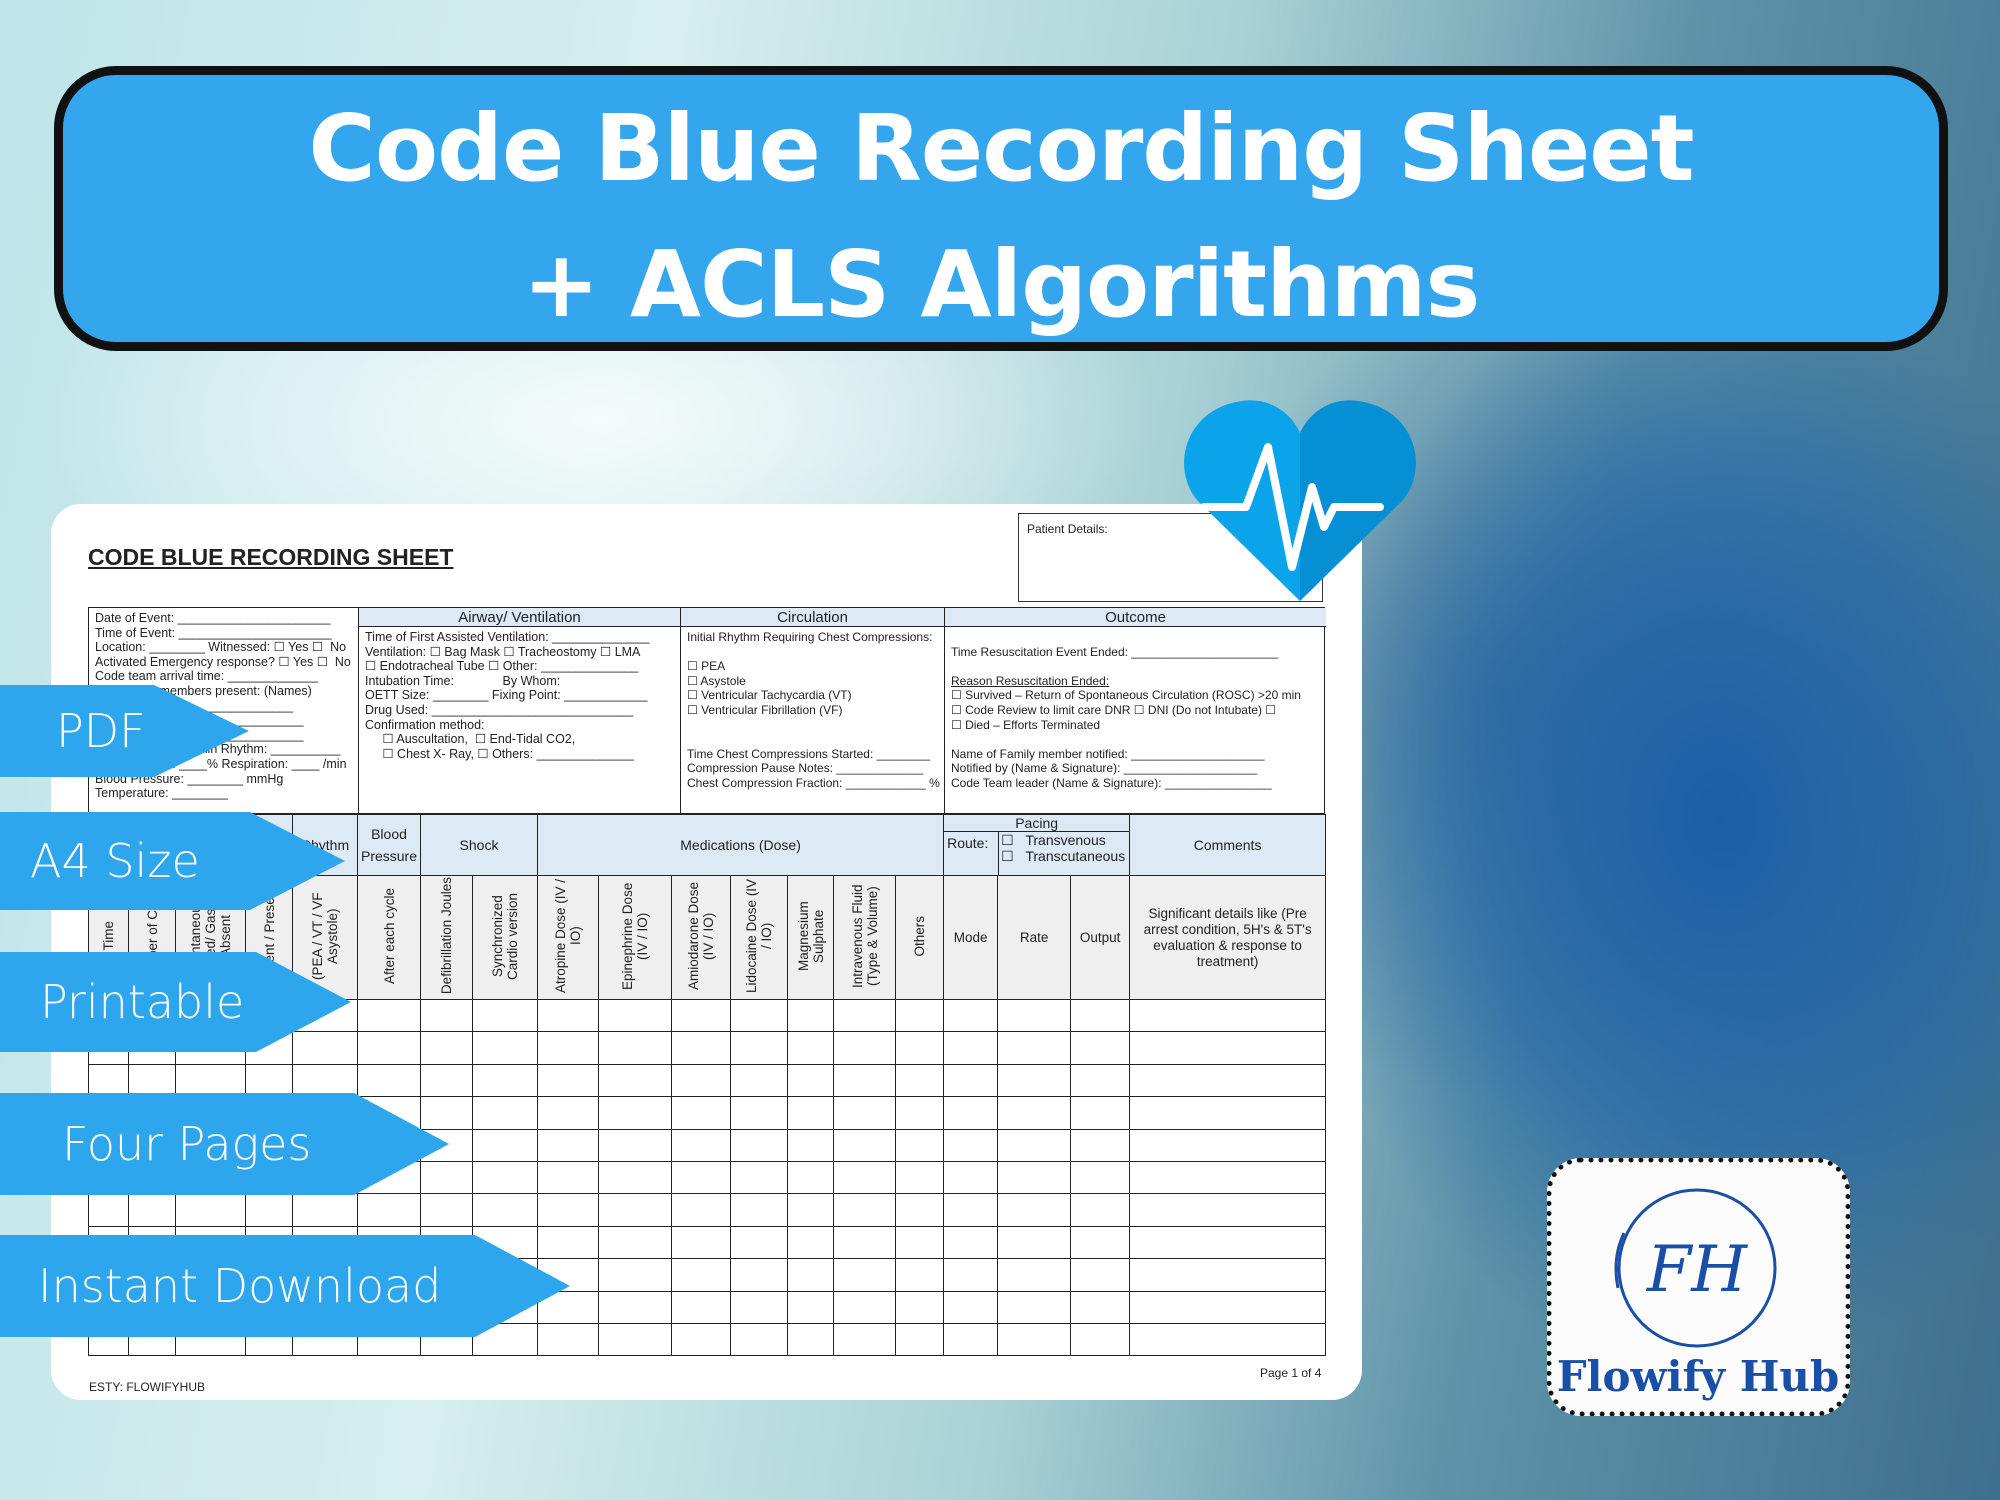  I want to click on transcutaneous-checkbox: ☐, so click(1009, 856).